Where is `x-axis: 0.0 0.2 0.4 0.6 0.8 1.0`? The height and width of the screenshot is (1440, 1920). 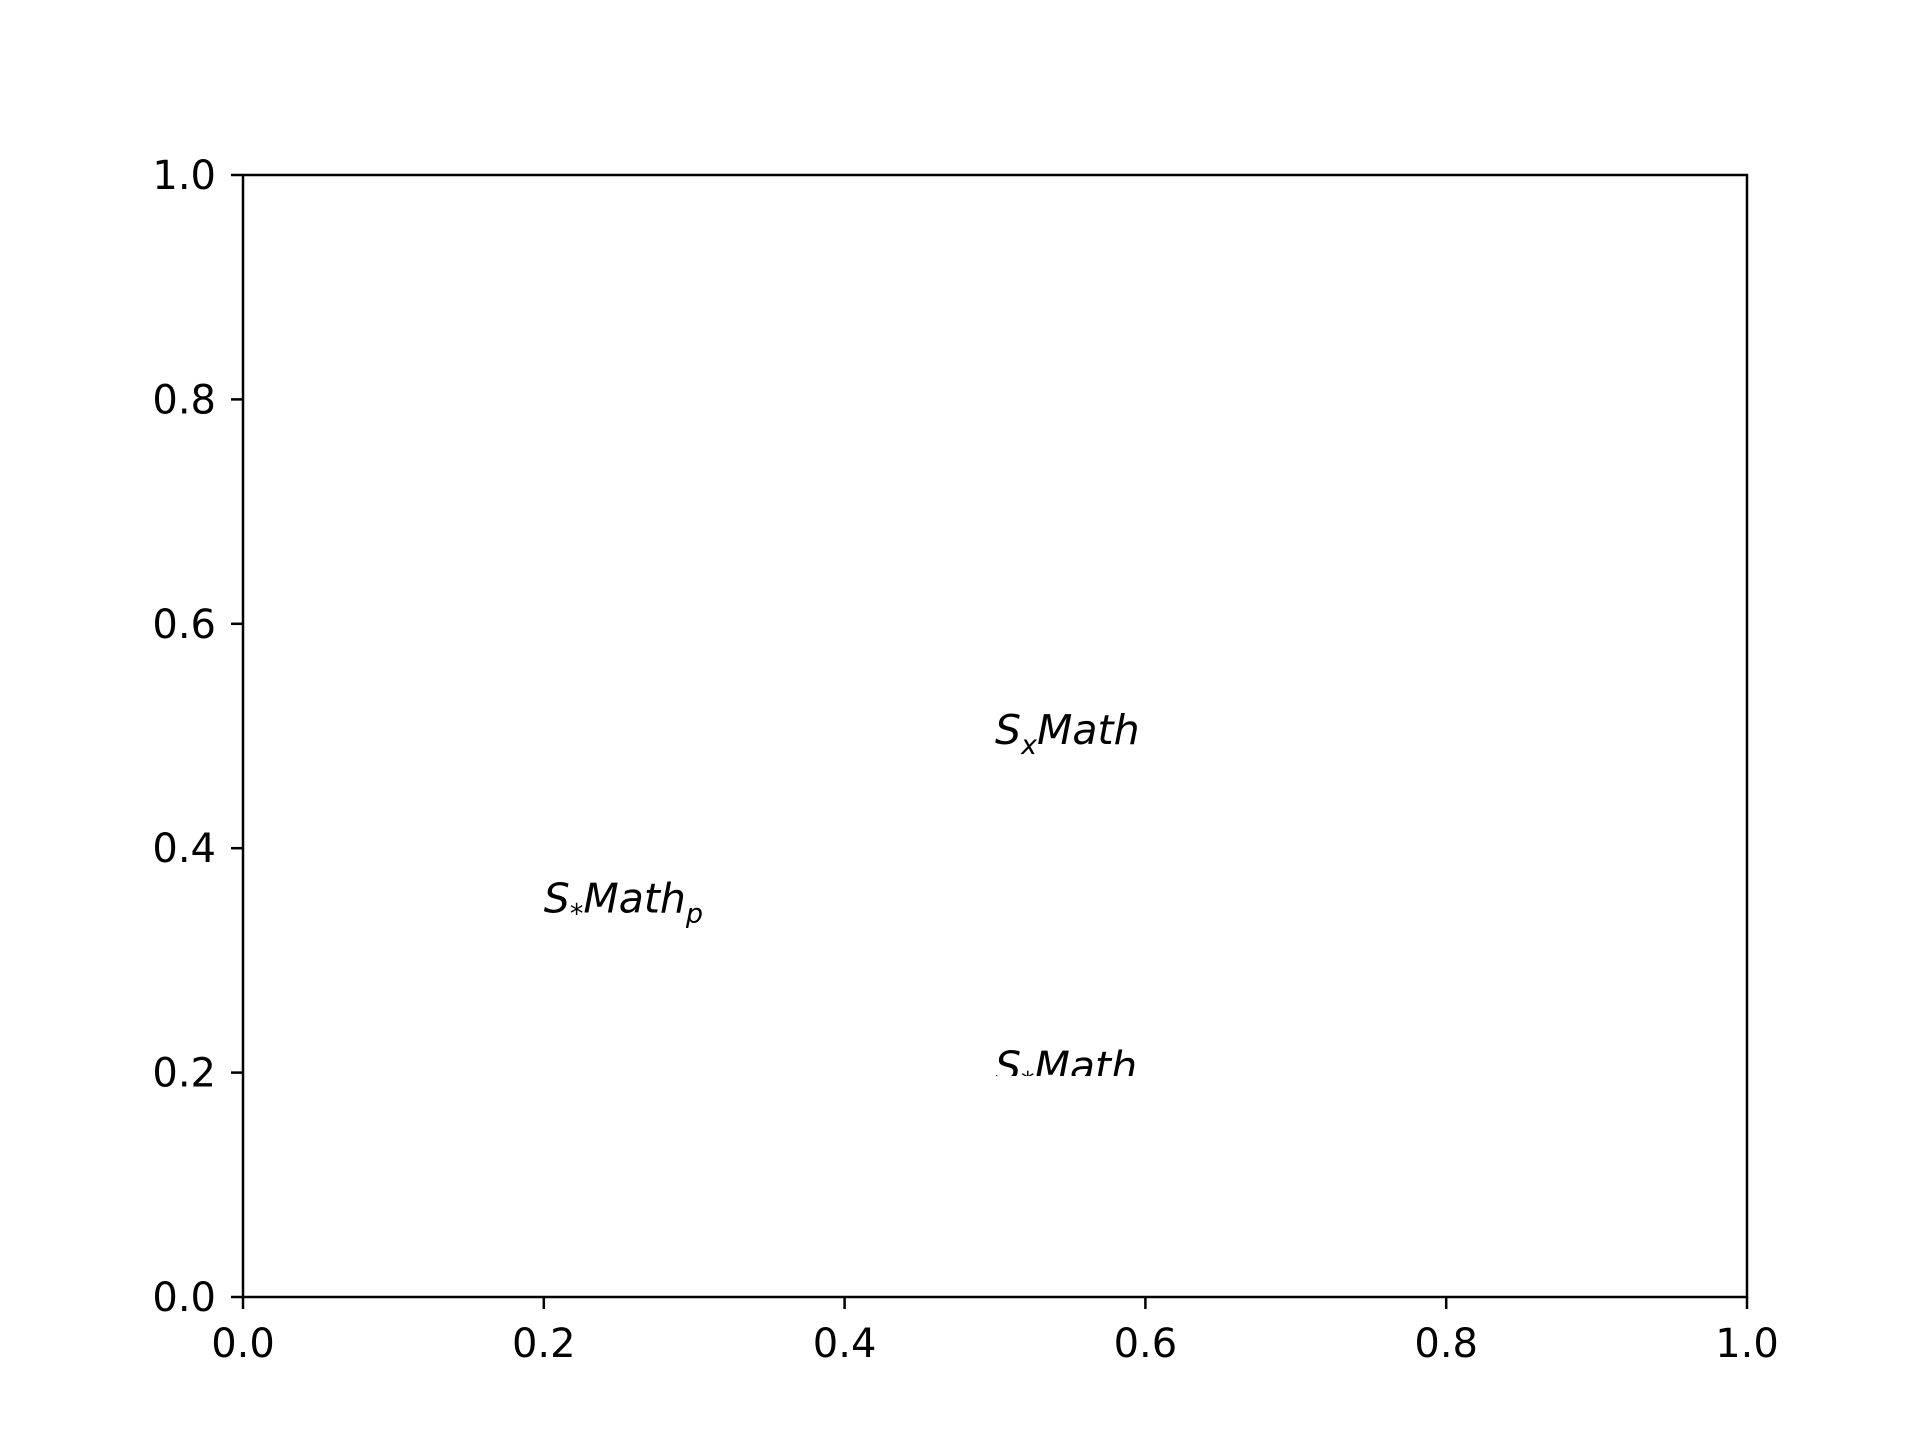 x-axis: 0.0 0.2 0.4 0.6 0.8 1.0 is located at coordinates (995, 1332).